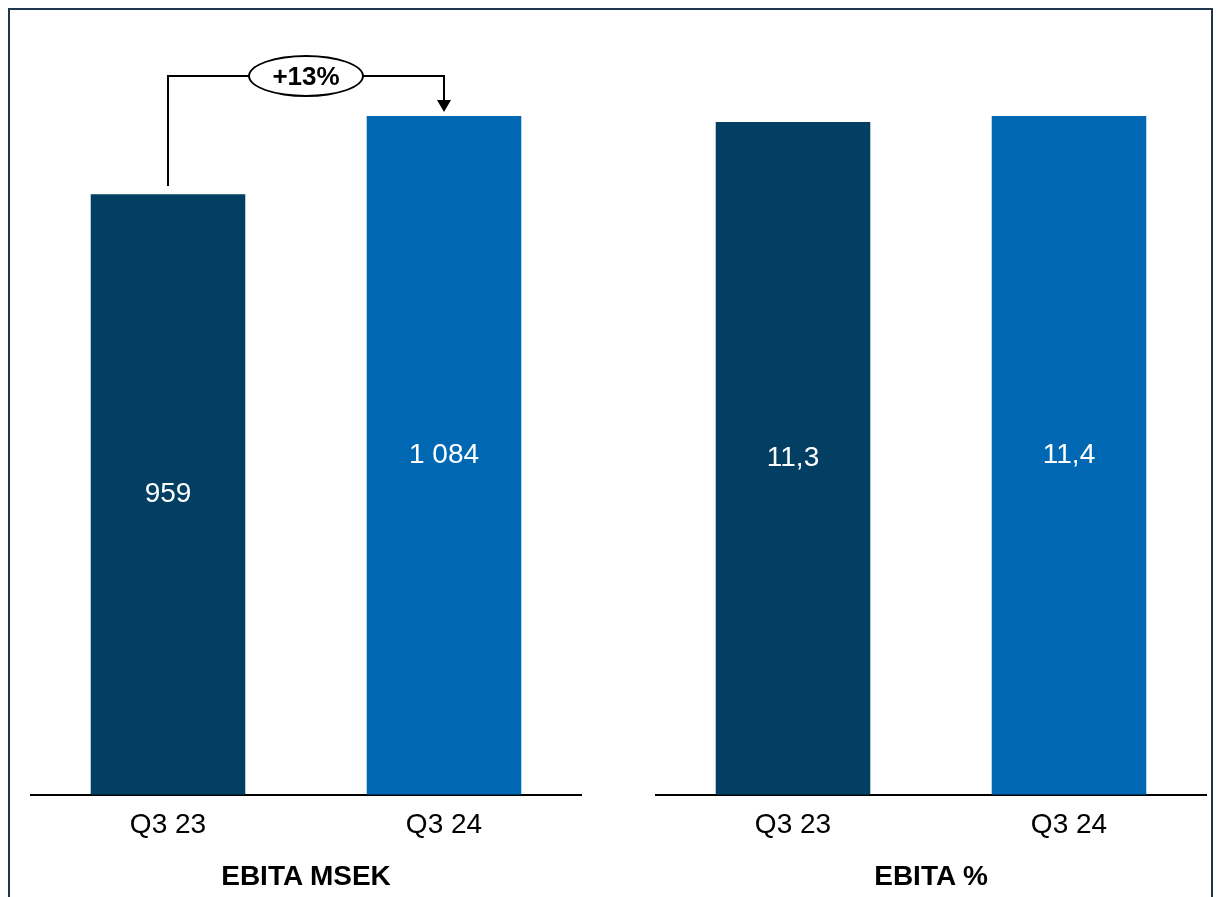  I want to click on data-label: 959, so click(168, 493).